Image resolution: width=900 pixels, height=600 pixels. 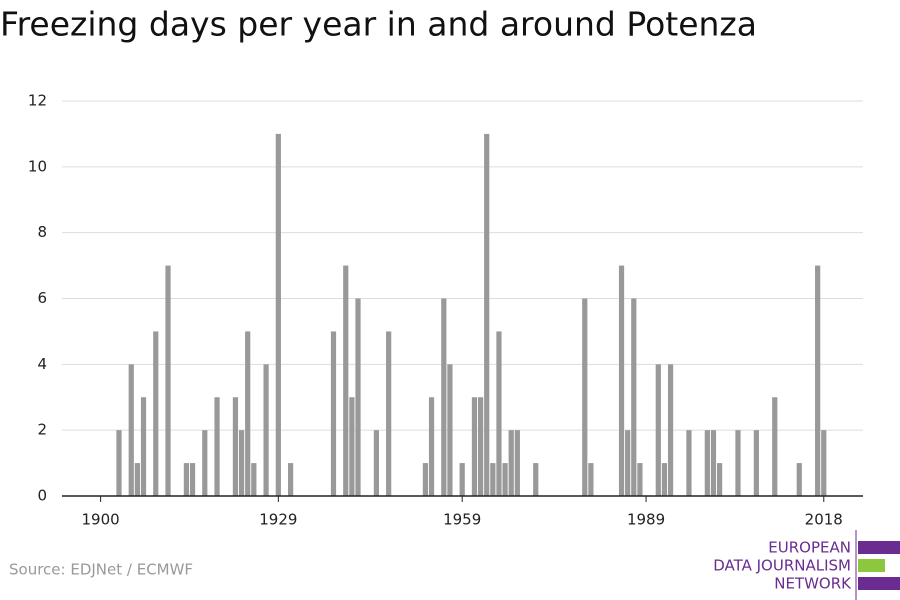 I want to click on x-tick-label: 1989, so click(x=646, y=520).